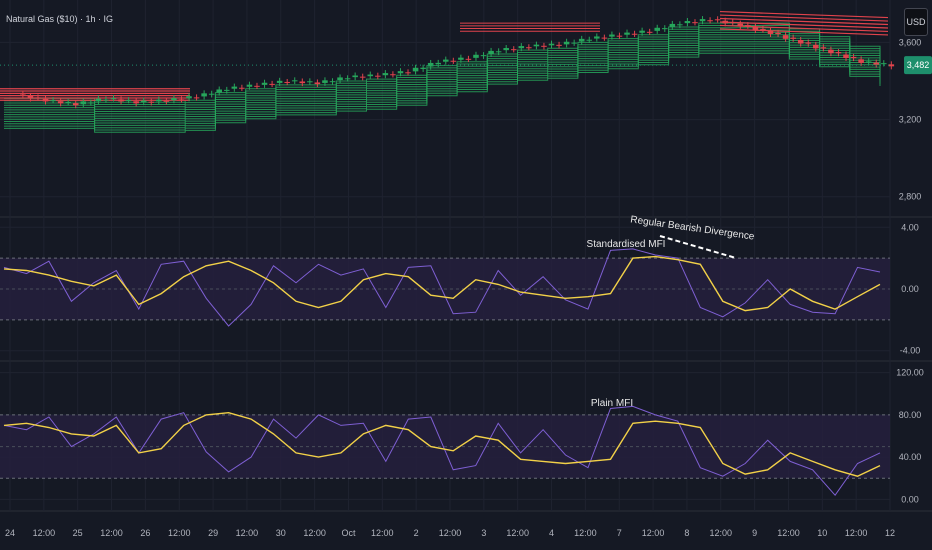  What do you see at coordinates (213, 533) in the screenshot?
I see `time-label: 29` at bounding box center [213, 533].